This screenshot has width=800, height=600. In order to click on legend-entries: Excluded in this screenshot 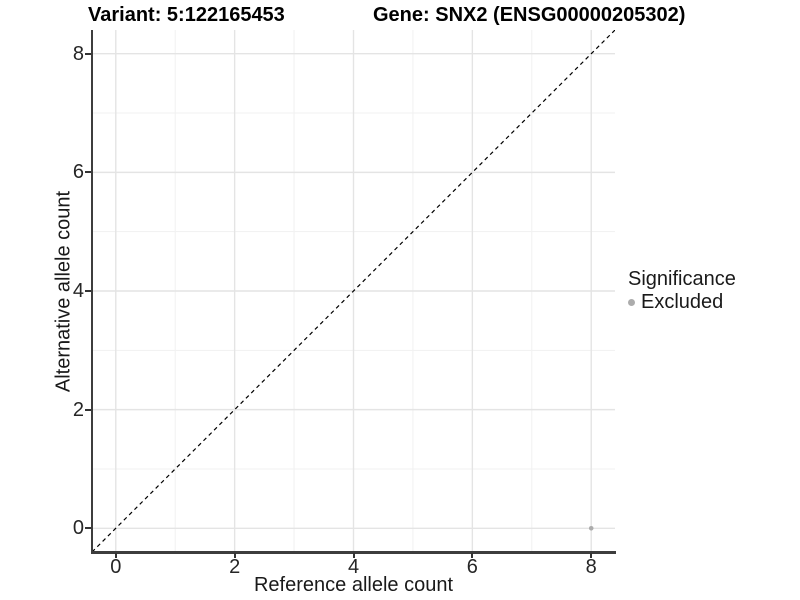, I will do `click(714, 302)`.